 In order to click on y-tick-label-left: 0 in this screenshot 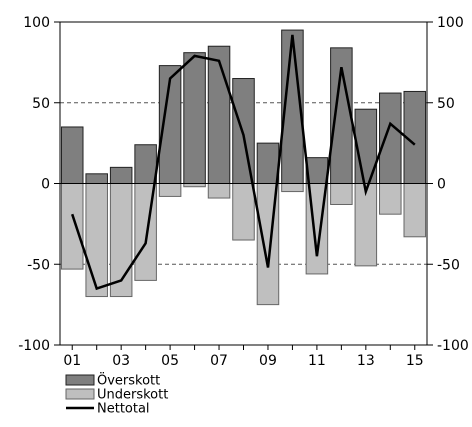, I will do `click(45, 185)`.